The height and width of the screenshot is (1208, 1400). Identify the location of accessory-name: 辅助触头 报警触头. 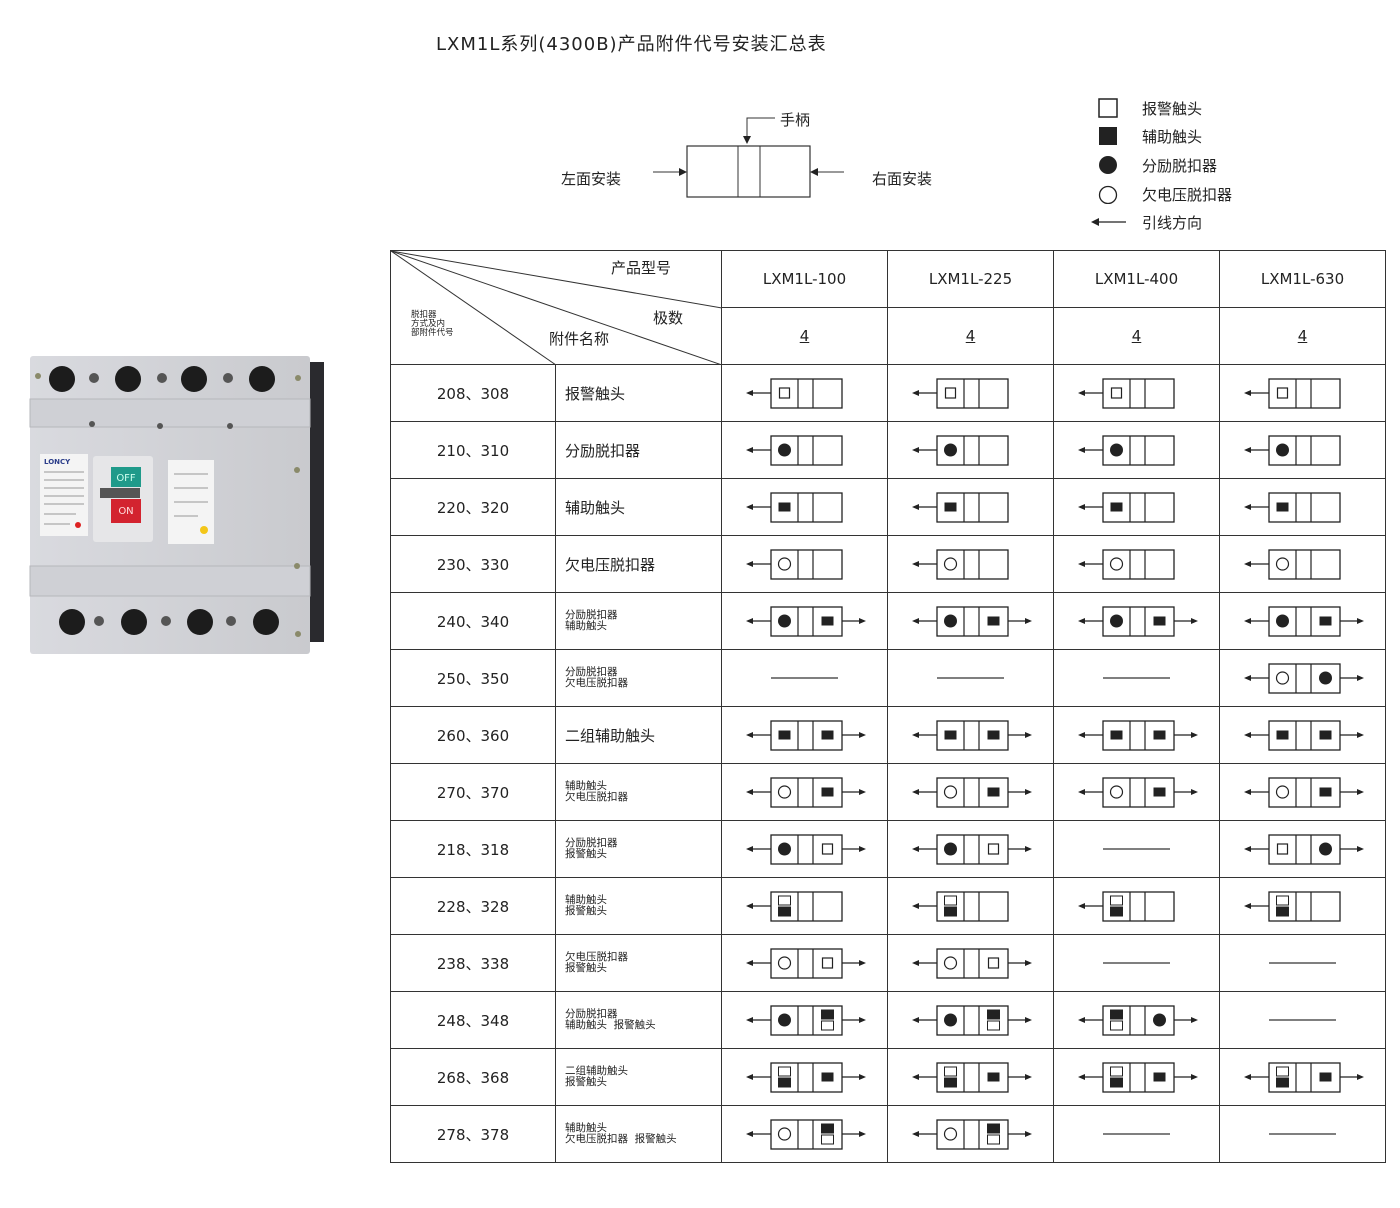
(638, 906).